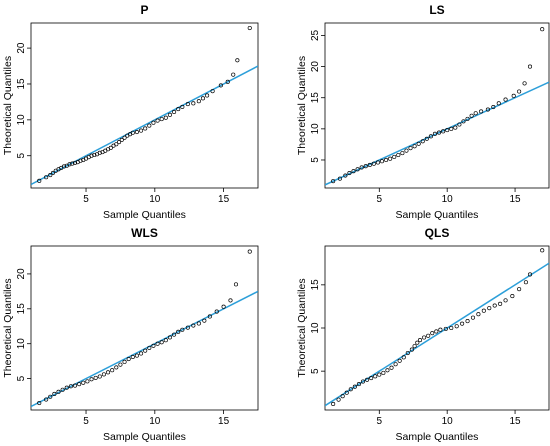 The image size is (550, 446). What do you see at coordinates (144, 10) in the screenshot?
I see `panel-title: P` at bounding box center [144, 10].